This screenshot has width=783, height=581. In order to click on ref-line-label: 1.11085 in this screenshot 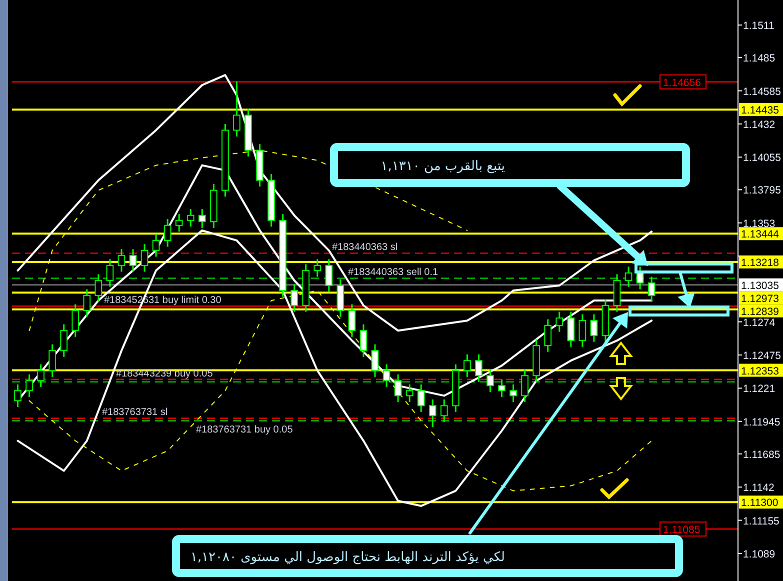, I will do `click(681, 530)`.